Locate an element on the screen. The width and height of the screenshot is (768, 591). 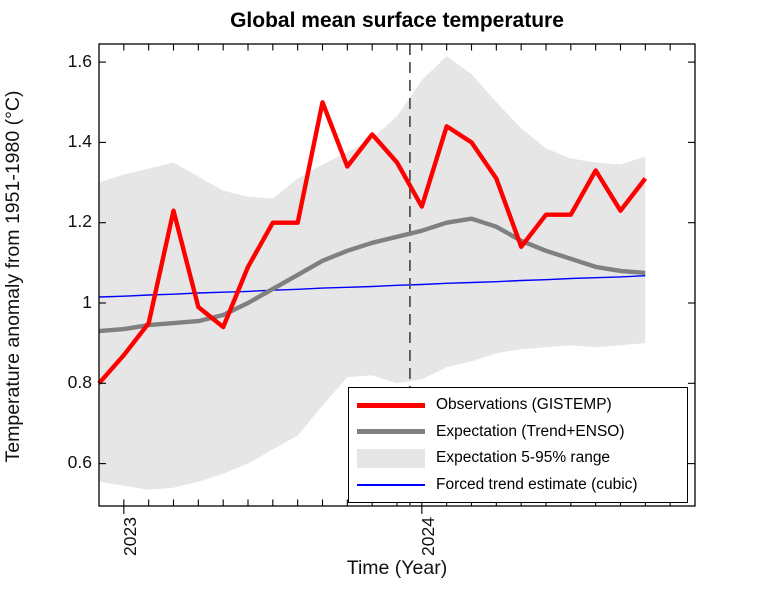
y-axis-label: Temperature anomaly from 1951-1980 (°C) is located at coordinates (13, 276).